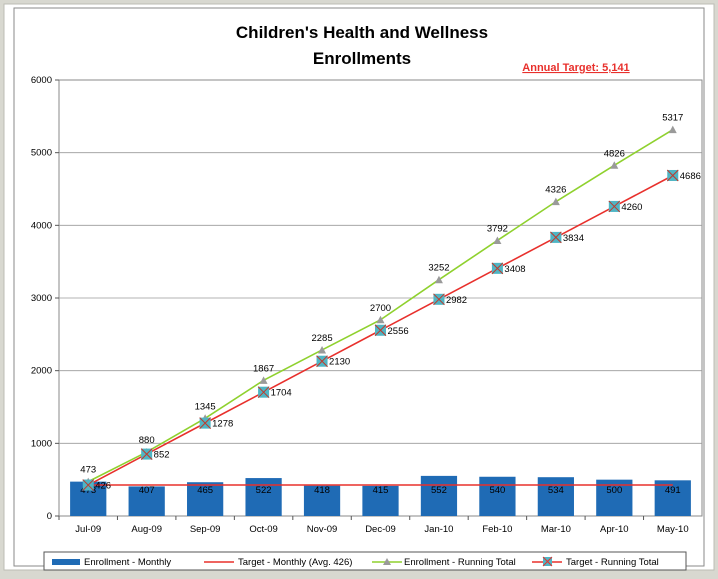 Image resolution: width=718 pixels, height=579 pixels. I want to click on legend-label-enrollment-running: Enrollment - Running Total, so click(460, 562).